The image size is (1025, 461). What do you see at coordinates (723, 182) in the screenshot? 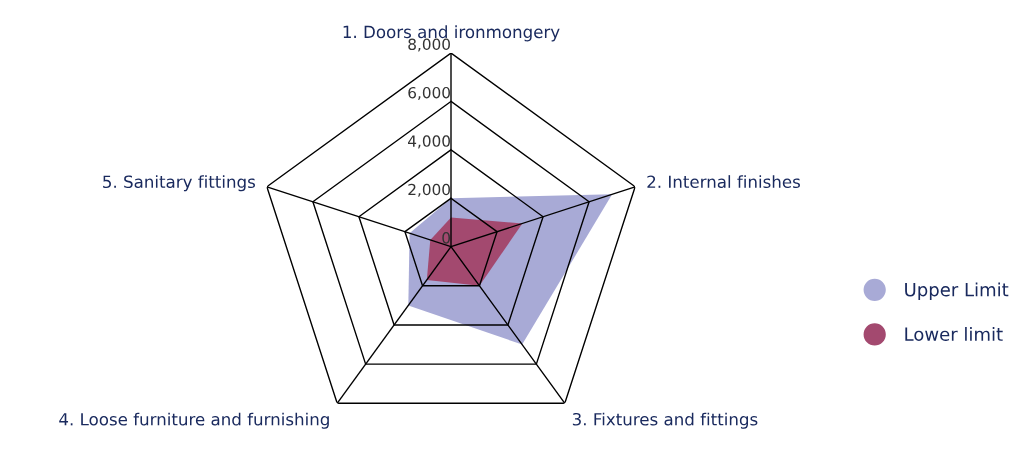
I see `spoke-label: 2. Internal finishes` at bounding box center [723, 182].